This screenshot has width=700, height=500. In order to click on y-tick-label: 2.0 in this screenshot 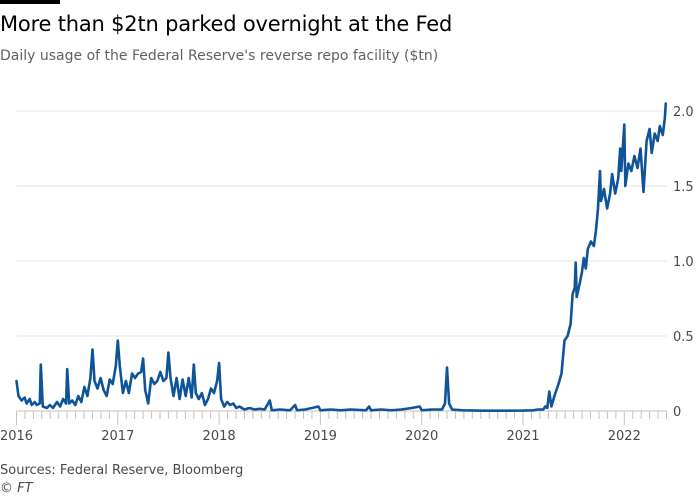, I will do `click(683, 112)`.